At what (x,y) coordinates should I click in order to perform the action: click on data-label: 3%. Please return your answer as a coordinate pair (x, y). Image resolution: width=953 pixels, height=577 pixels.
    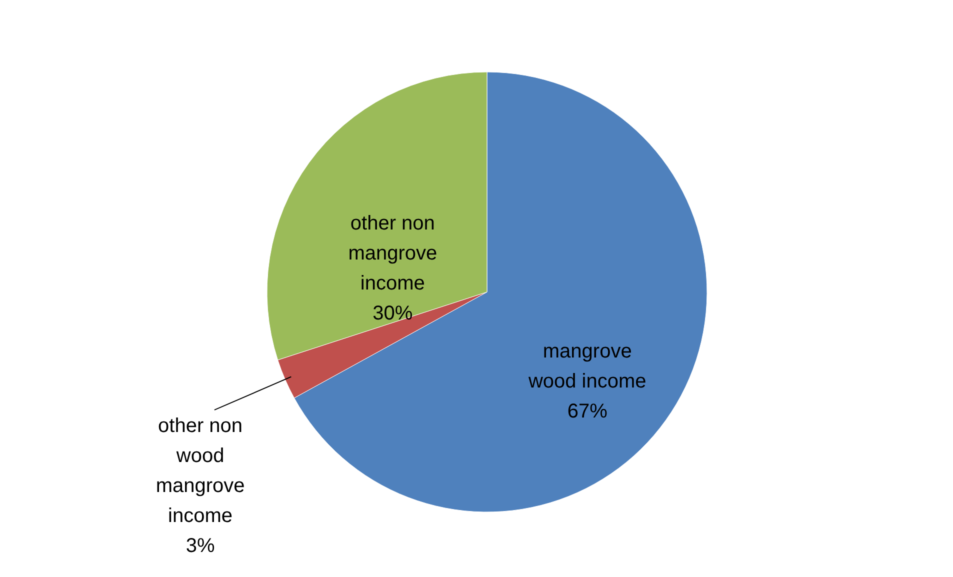
    Looking at the image, I should click on (200, 546).